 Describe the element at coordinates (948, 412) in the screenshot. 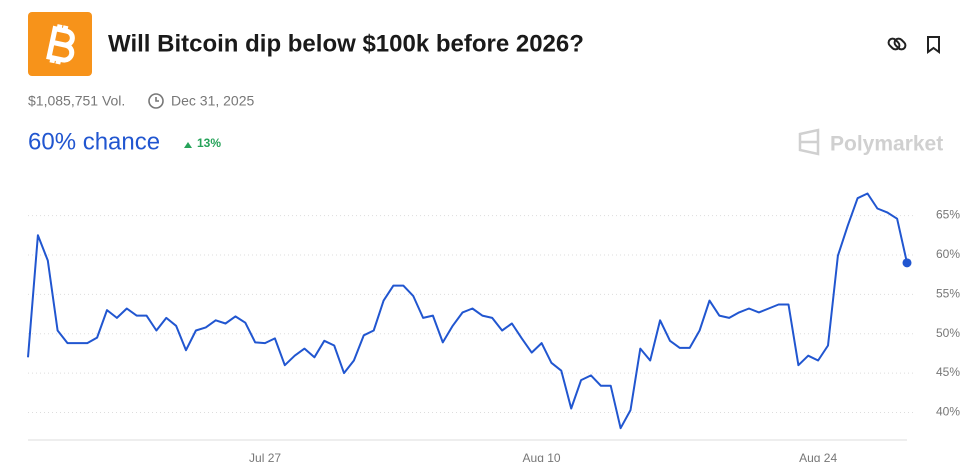

I see `y-tick-label: 40%` at that location.